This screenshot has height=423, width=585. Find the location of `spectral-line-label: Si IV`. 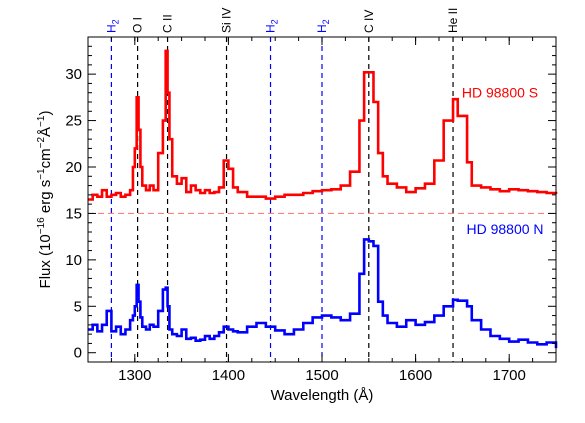

spectral-line-label: Si IV is located at coordinates (227, 20).